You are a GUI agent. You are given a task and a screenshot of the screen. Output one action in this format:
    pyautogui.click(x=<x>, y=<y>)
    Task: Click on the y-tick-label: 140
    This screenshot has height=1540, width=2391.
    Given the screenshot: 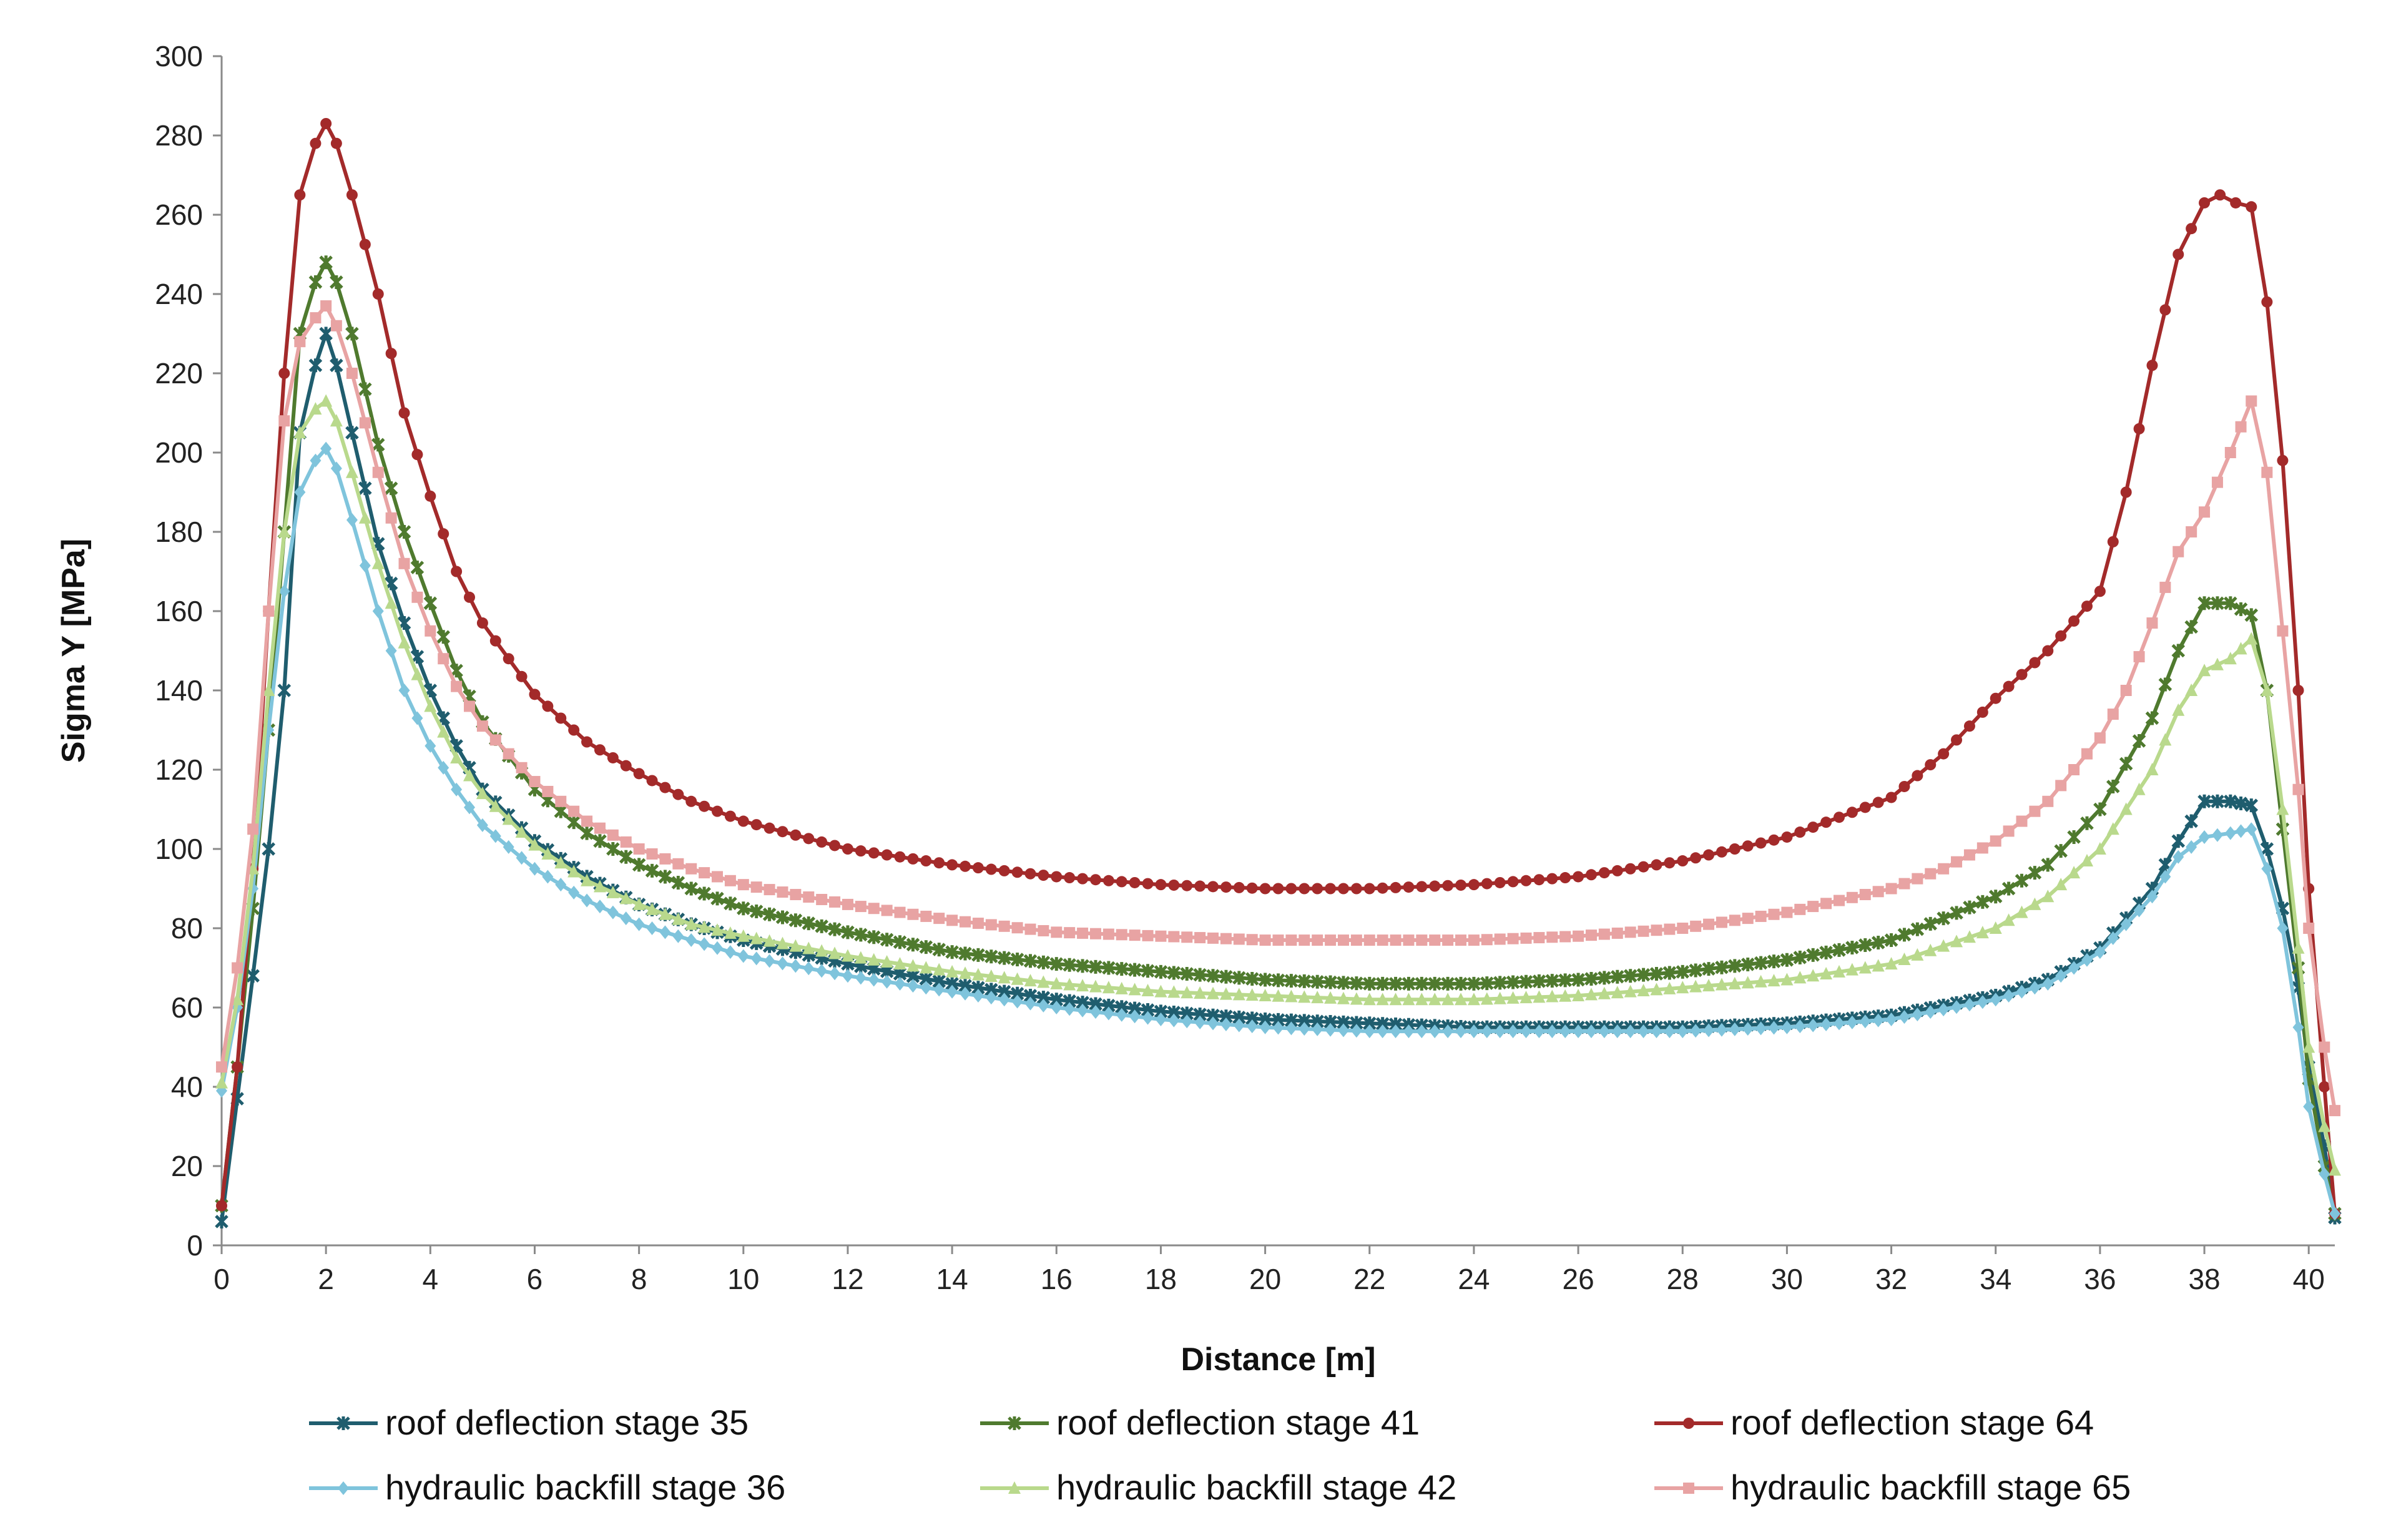 What is the action you would take?
    pyautogui.click(x=179, y=691)
    